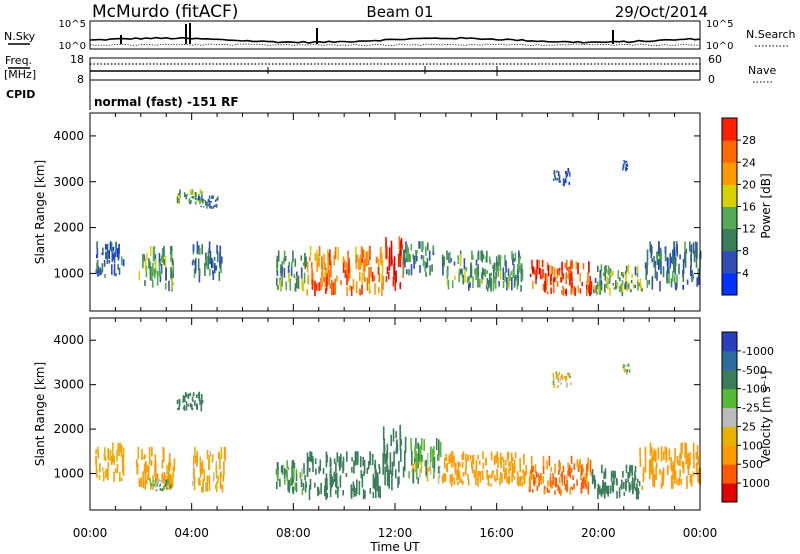 This screenshot has width=800, height=554. What do you see at coordinates (496, 533) in the screenshot?
I see `x-tick-label: 16:00` at bounding box center [496, 533].